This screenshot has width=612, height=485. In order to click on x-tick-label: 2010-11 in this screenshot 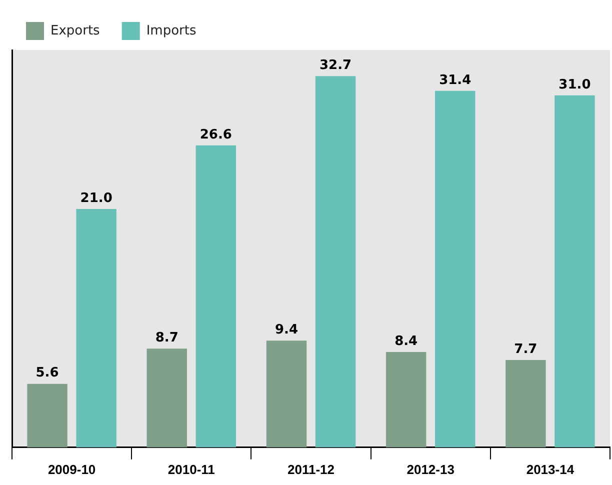, I will do `click(191, 469)`.